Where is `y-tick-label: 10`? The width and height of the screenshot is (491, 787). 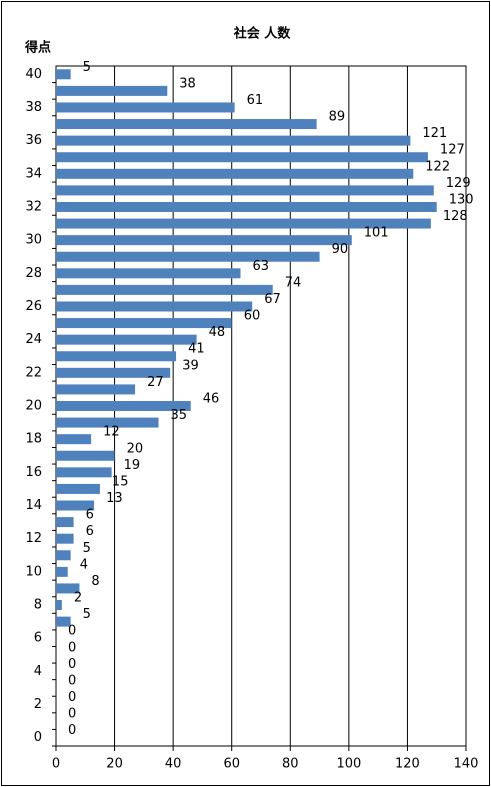
y-tick-label: 10 is located at coordinates (33, 571).